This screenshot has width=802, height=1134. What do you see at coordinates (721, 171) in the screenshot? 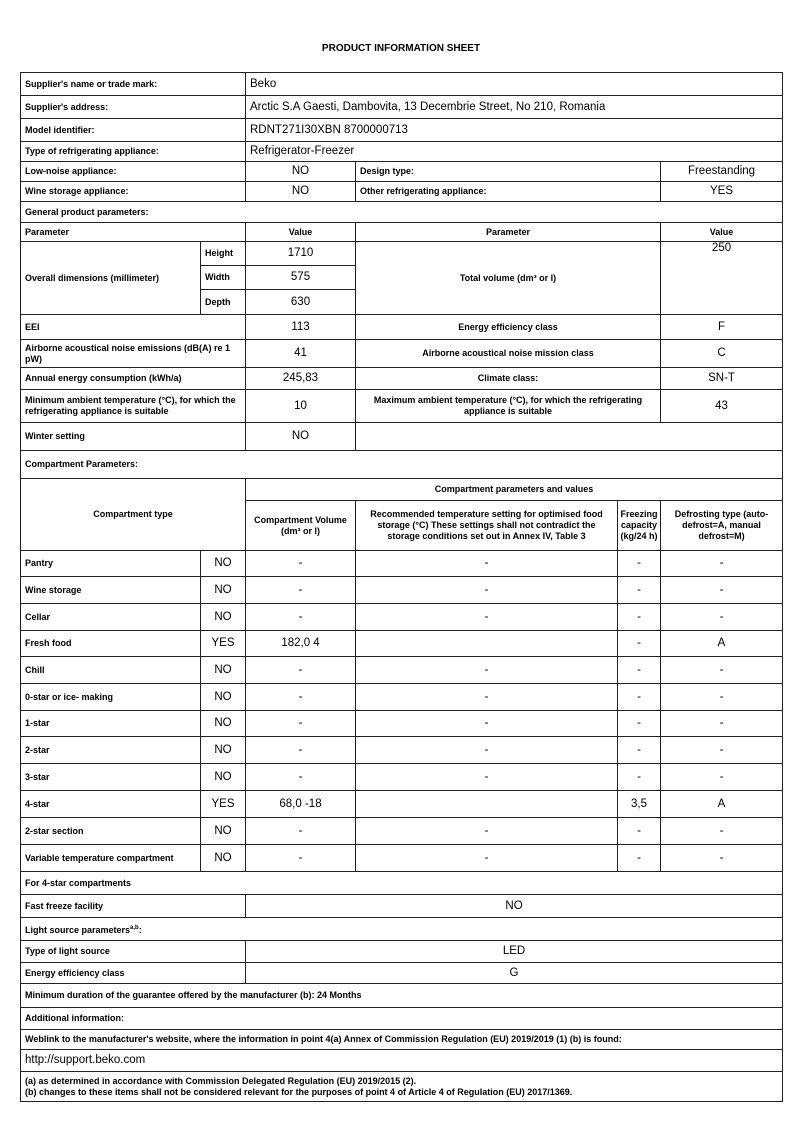
I see `design-type-value: Freestanding` at bounding box center [721, 171].